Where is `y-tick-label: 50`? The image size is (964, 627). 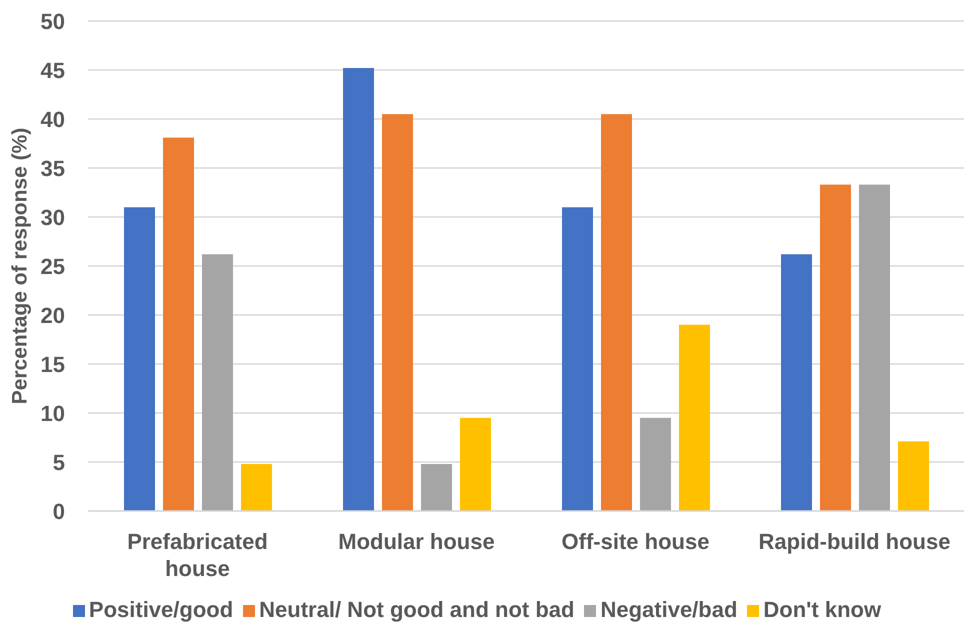
y-tick-label: 50 is located at coordinates (52, 21).